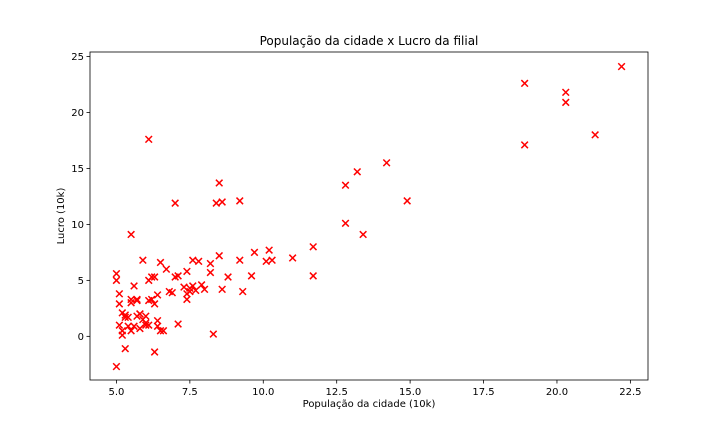 This screenshot has width=720, height=432. I want to click on x-tick-label: 15.0, so click(410, 392).